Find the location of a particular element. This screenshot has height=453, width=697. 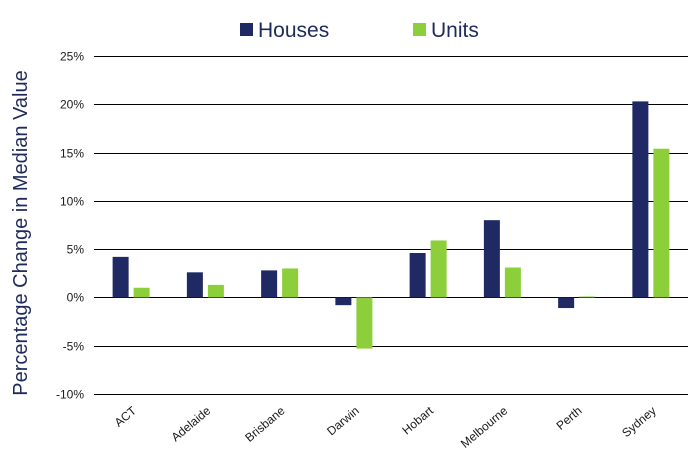

y-tick-label: 10% is located at coordinates (72, 202).